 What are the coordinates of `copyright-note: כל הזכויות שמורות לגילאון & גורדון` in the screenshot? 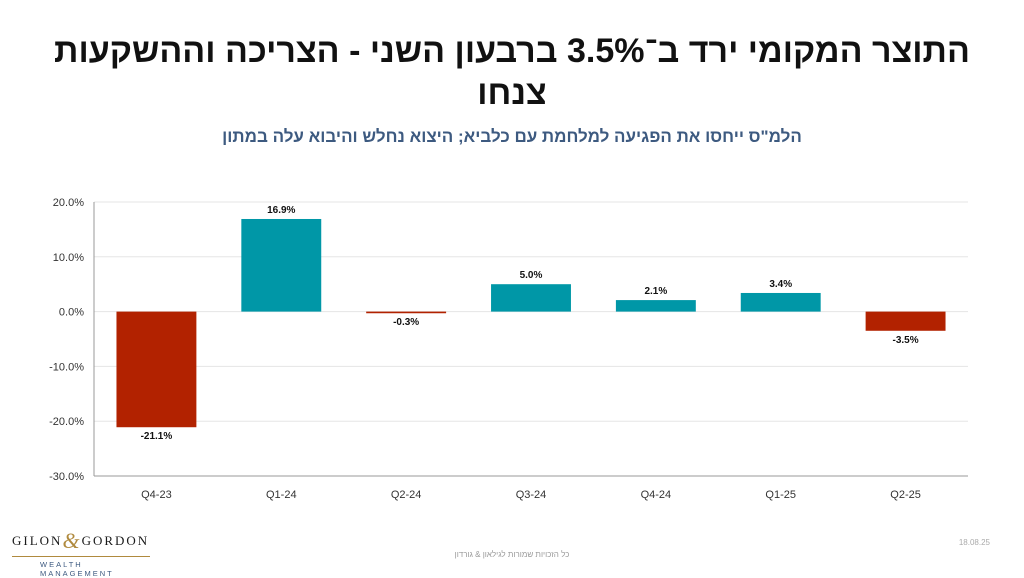 It's located at (512, 554).